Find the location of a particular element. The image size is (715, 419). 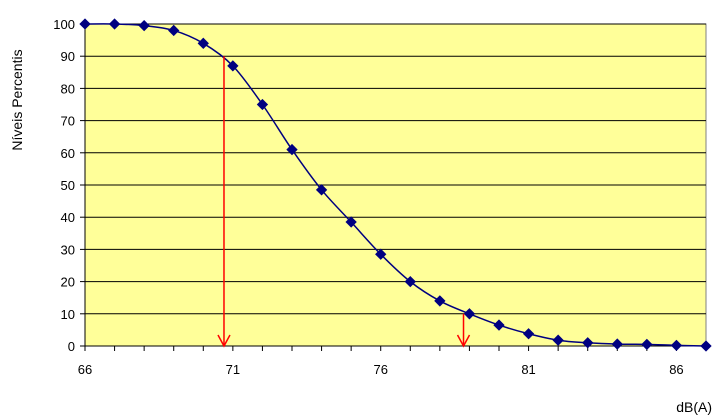

y-tick-label: 20 is located at coordinates (68, 282).